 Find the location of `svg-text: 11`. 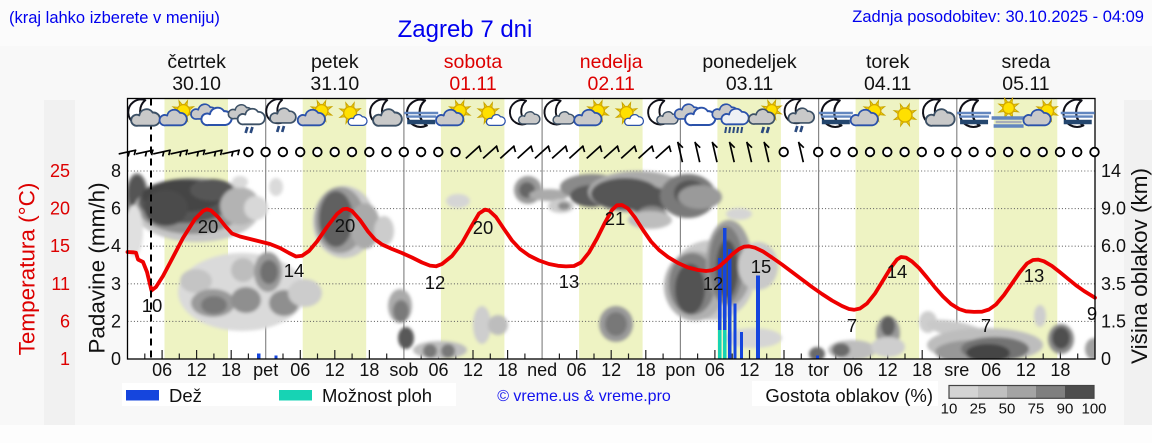

svg-text: 11 is located at coordinates (60, 284).